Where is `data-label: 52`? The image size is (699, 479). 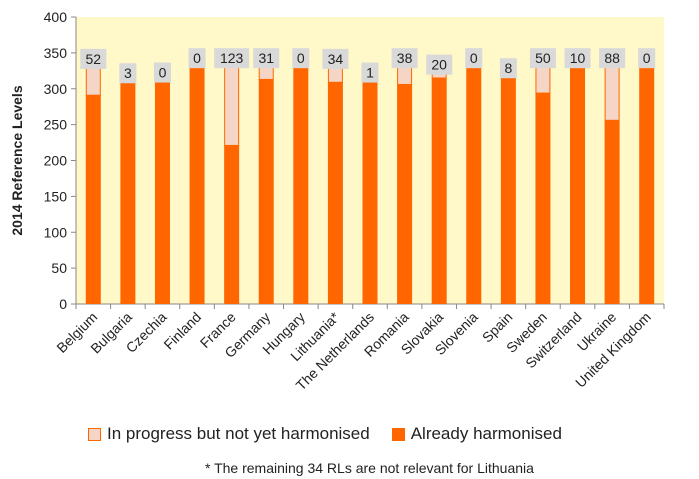
data-label: 52 is located at coordinates (94, 59).